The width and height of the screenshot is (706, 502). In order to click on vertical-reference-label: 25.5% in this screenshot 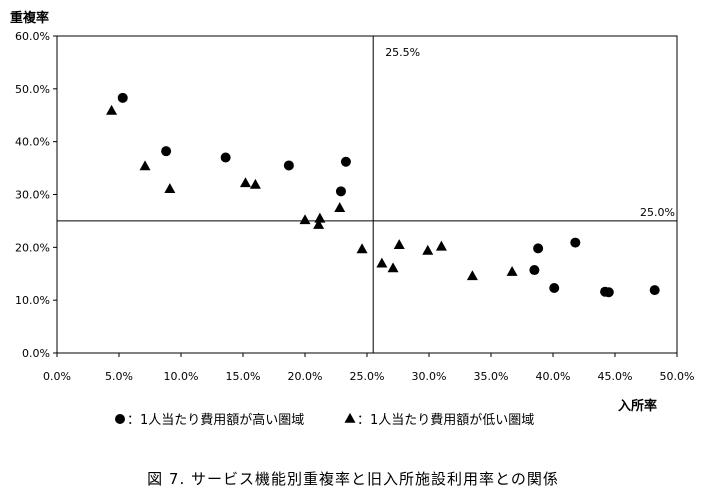, I will do `click(402, 52)`.